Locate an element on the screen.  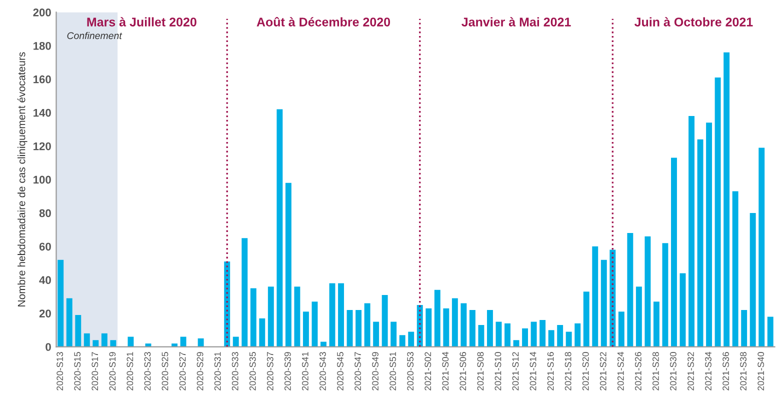
x-tick-label: 2020-S39 is located at coordinates (287, 371).